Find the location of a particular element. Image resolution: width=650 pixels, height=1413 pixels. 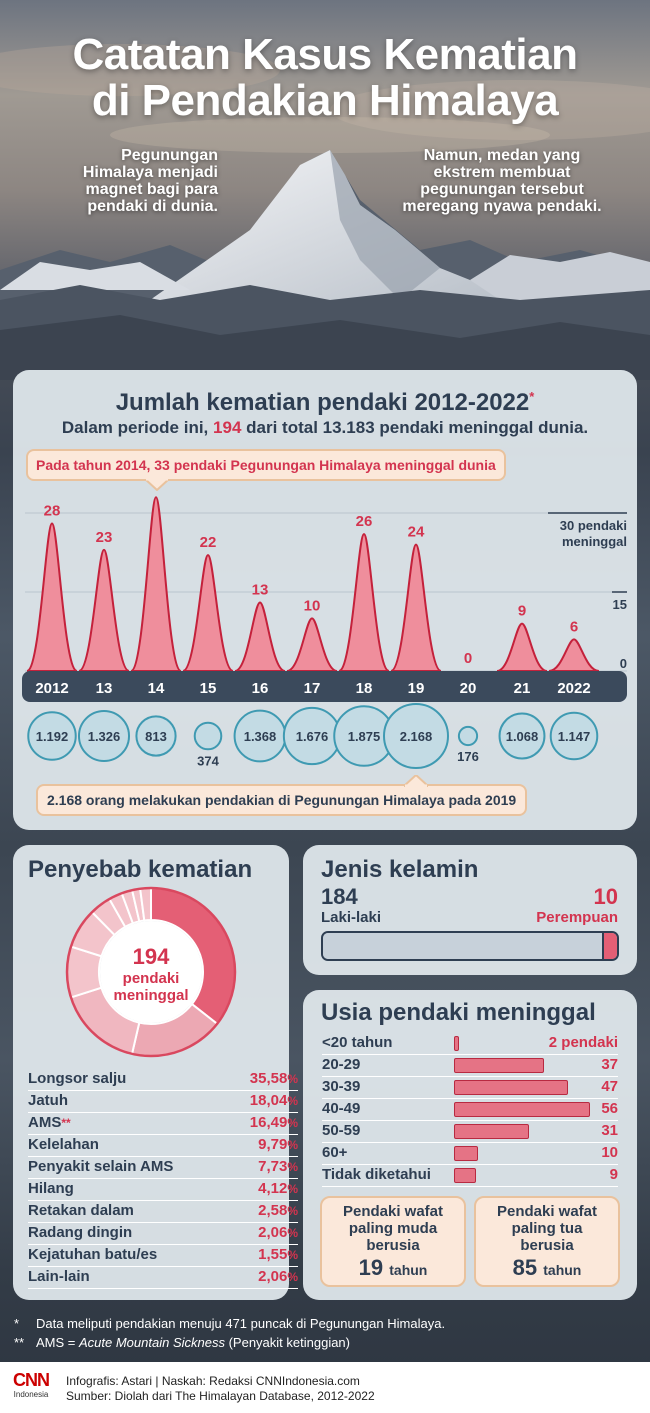

female-bar is located at coordinates (609, 946).